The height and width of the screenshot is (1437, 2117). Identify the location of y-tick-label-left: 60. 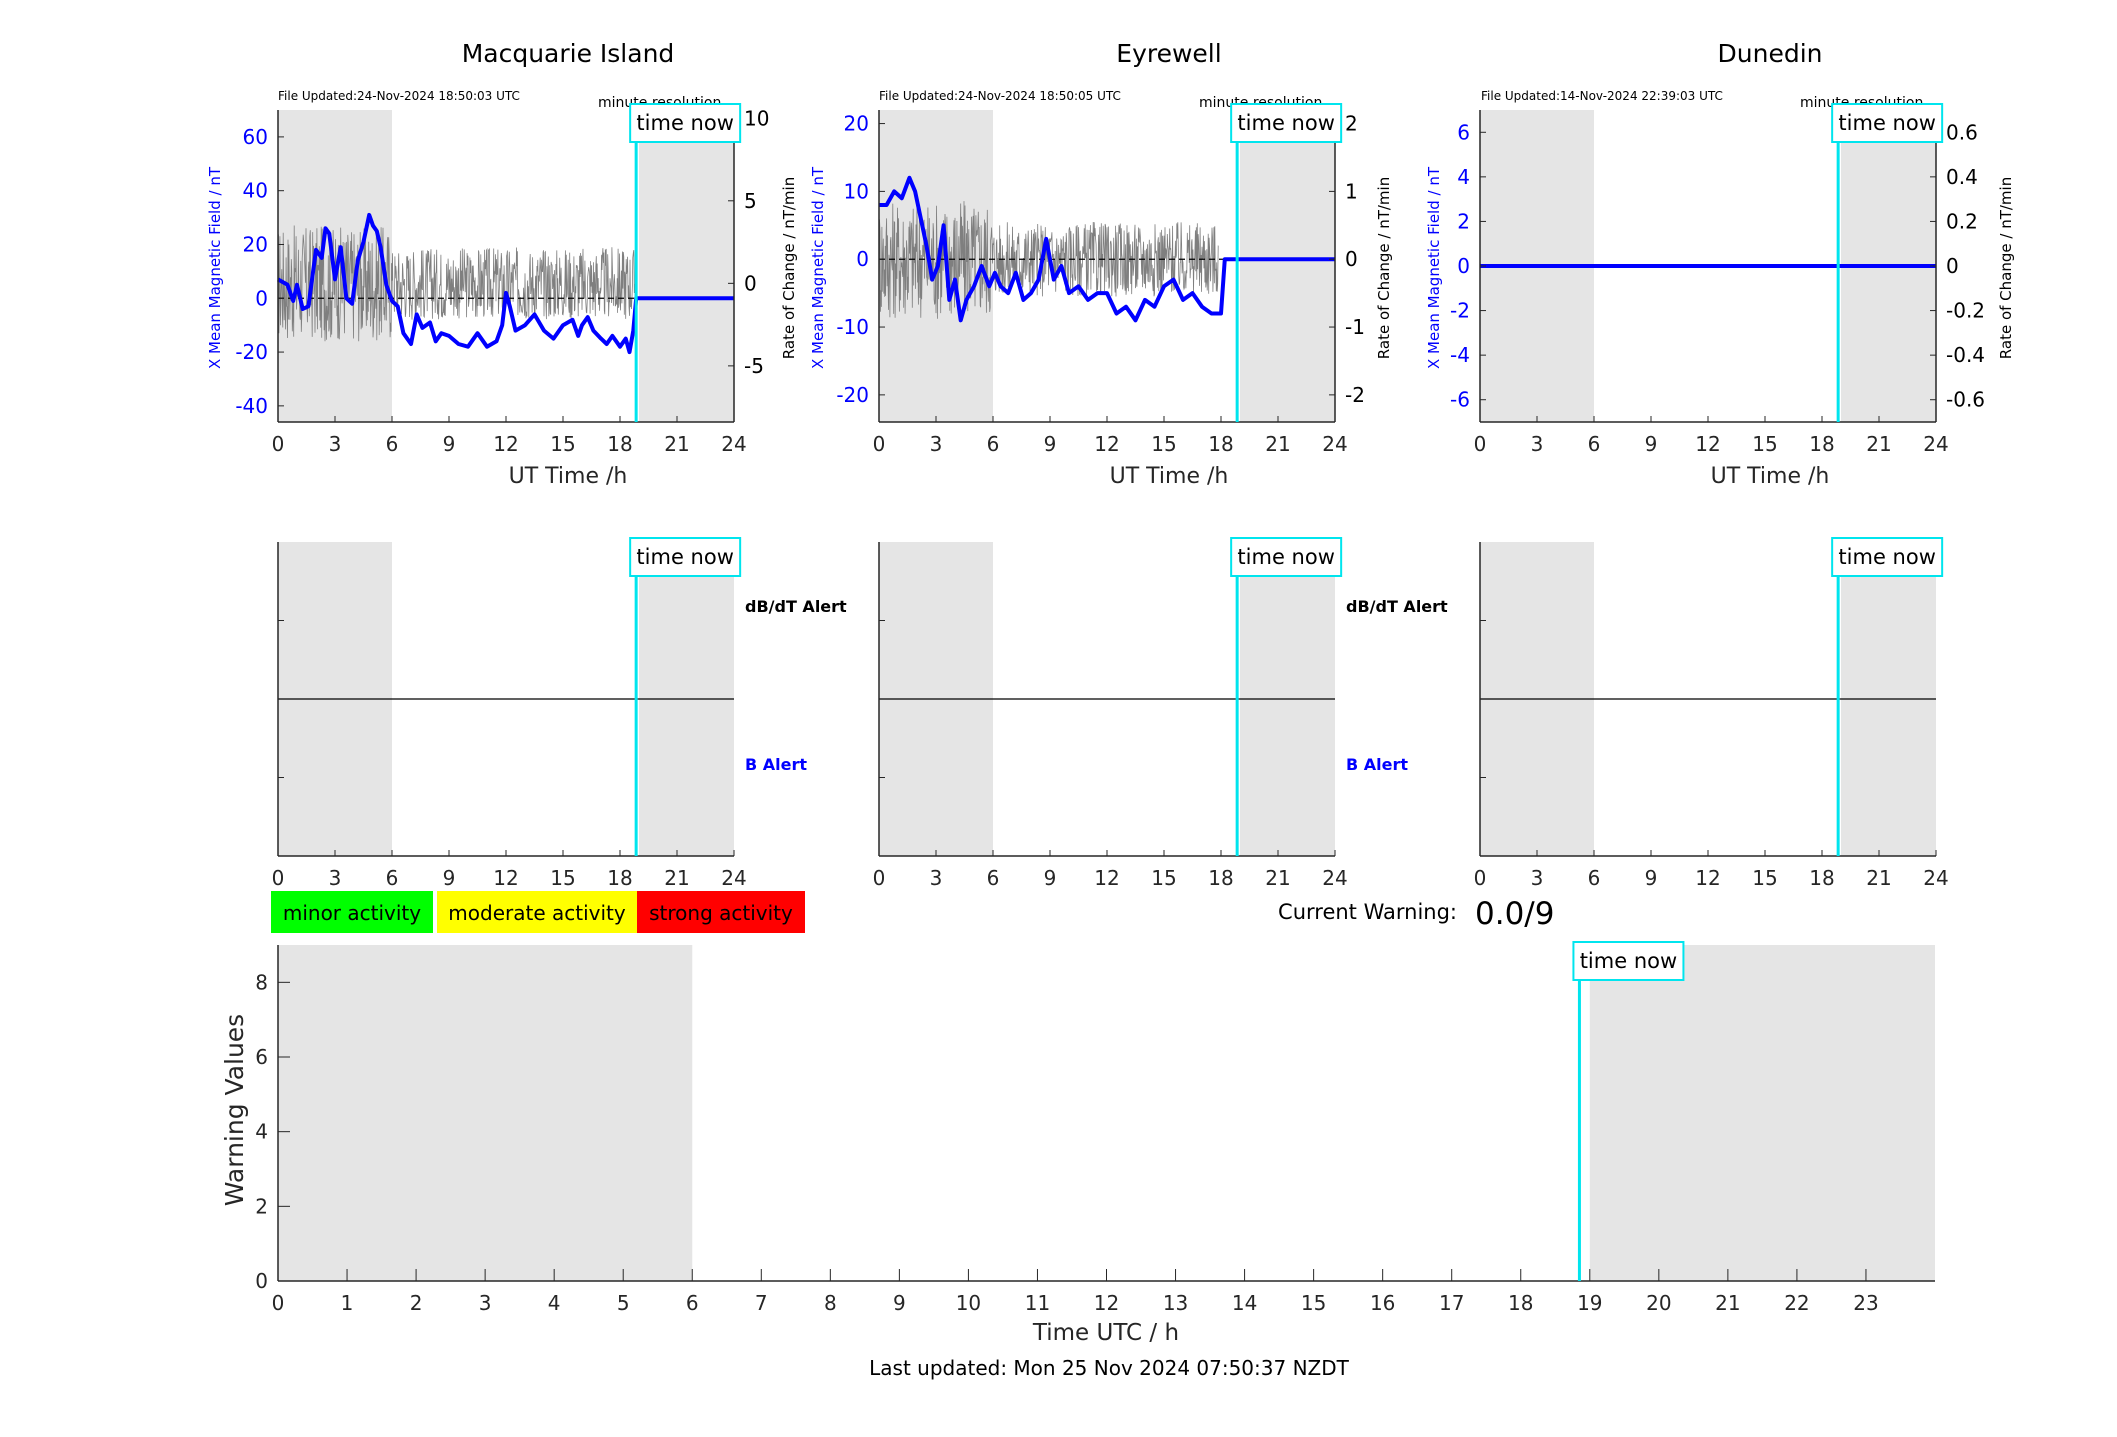
(255, 137).